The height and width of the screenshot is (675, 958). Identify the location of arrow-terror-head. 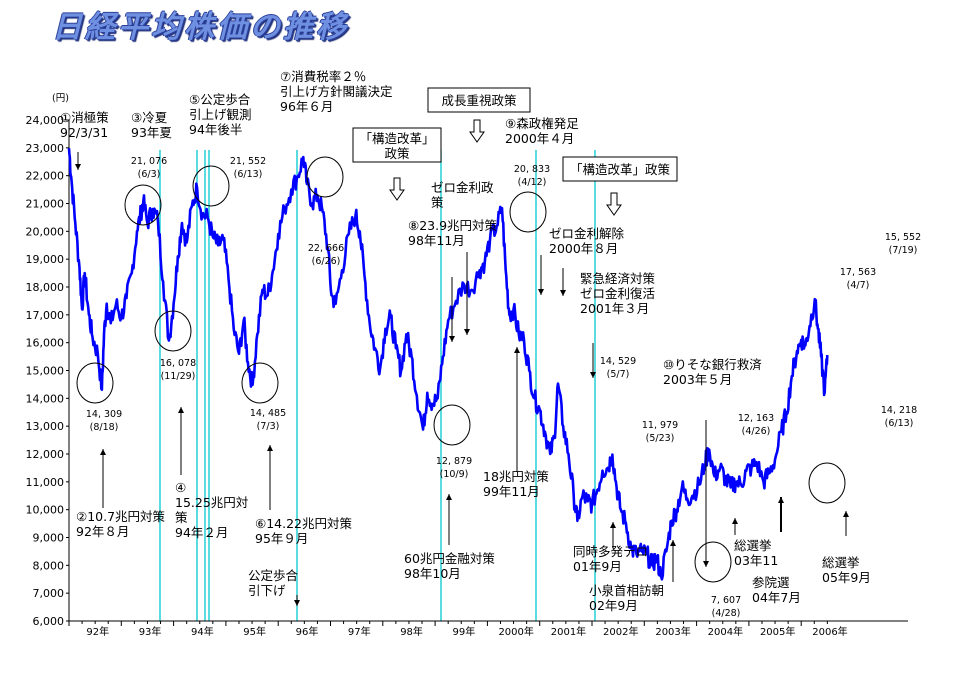
(613, 525).